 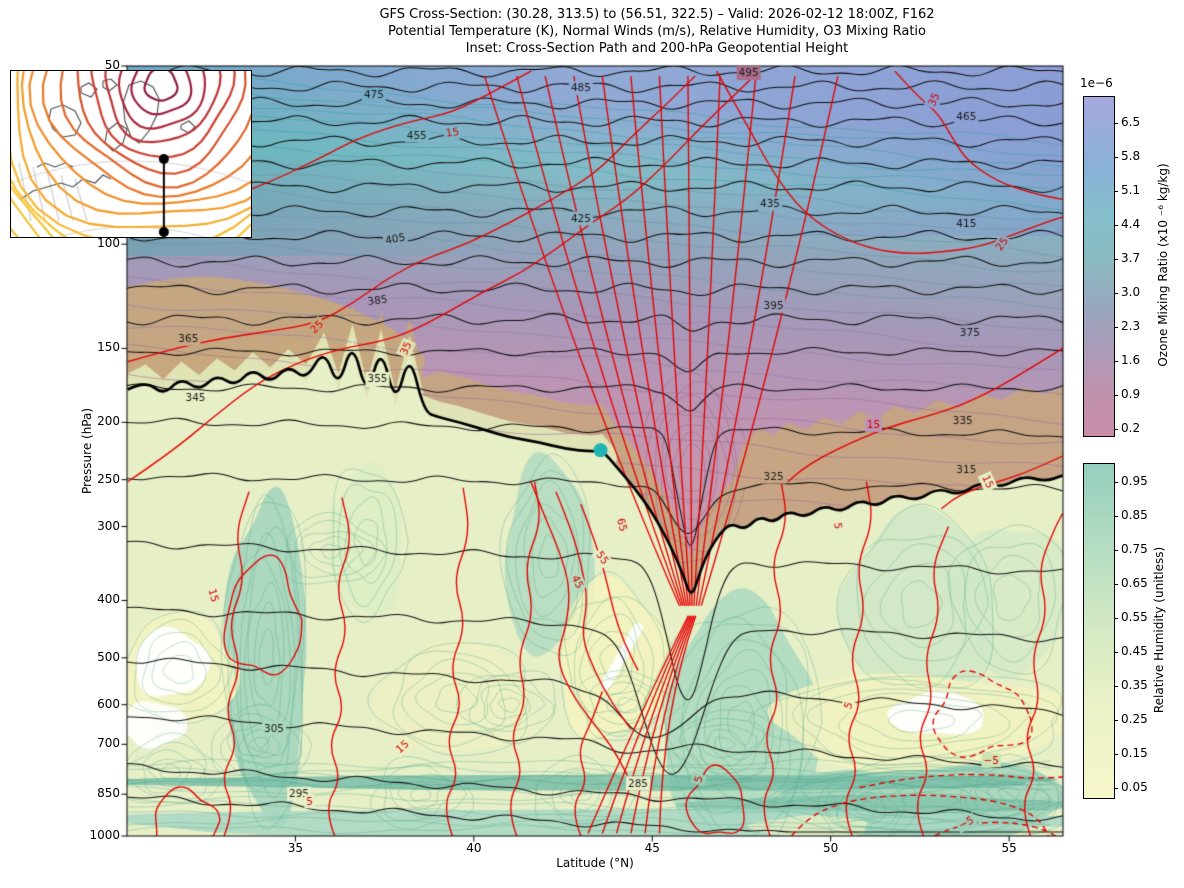 What do you see at coordinates (1131, 223) in the screenshot?
I see `ozone-cb-tick-4.4: 4.4` at bounding box center [1131, 223].